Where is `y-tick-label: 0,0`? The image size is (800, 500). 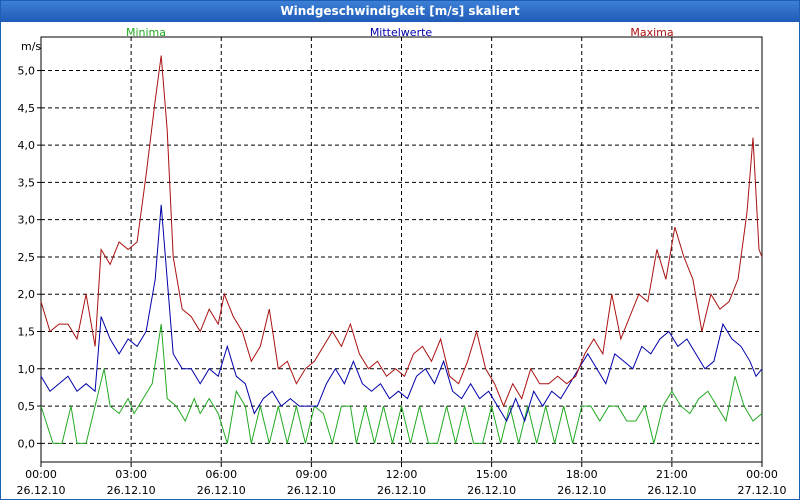
y-tick-label: 0,0 is located at coordinates (27, 443).